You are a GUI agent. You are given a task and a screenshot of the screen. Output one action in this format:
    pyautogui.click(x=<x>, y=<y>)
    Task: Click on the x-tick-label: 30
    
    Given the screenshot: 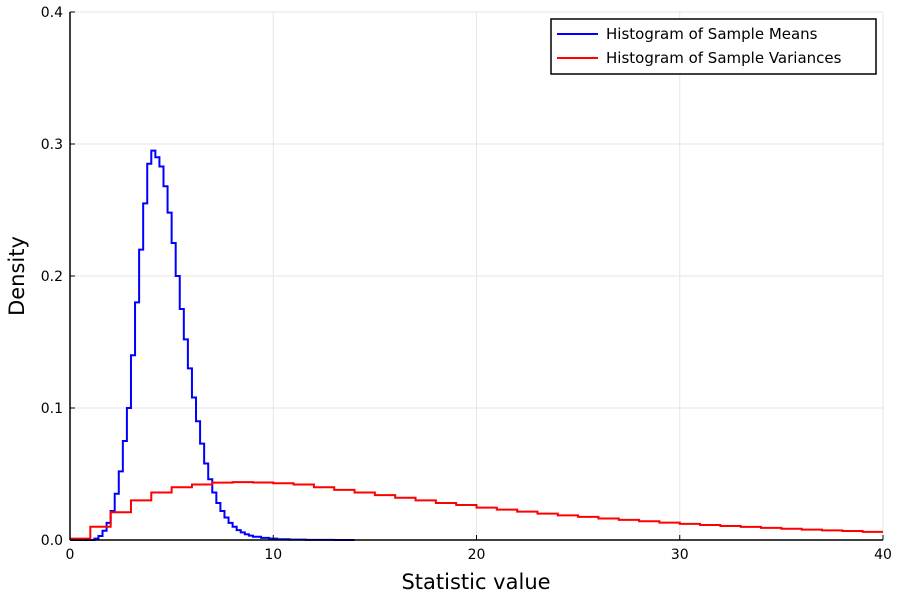 What is the action you would take?
    pyautogui.click(x=680, y=555)
    